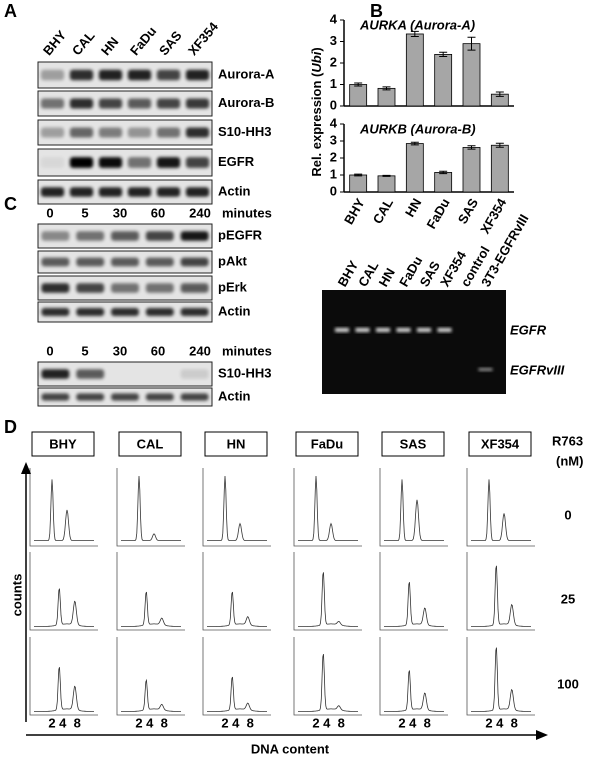 The width and height of the screenshot is (600, 764). I want to click on time-label: 60, so click(158, 350).